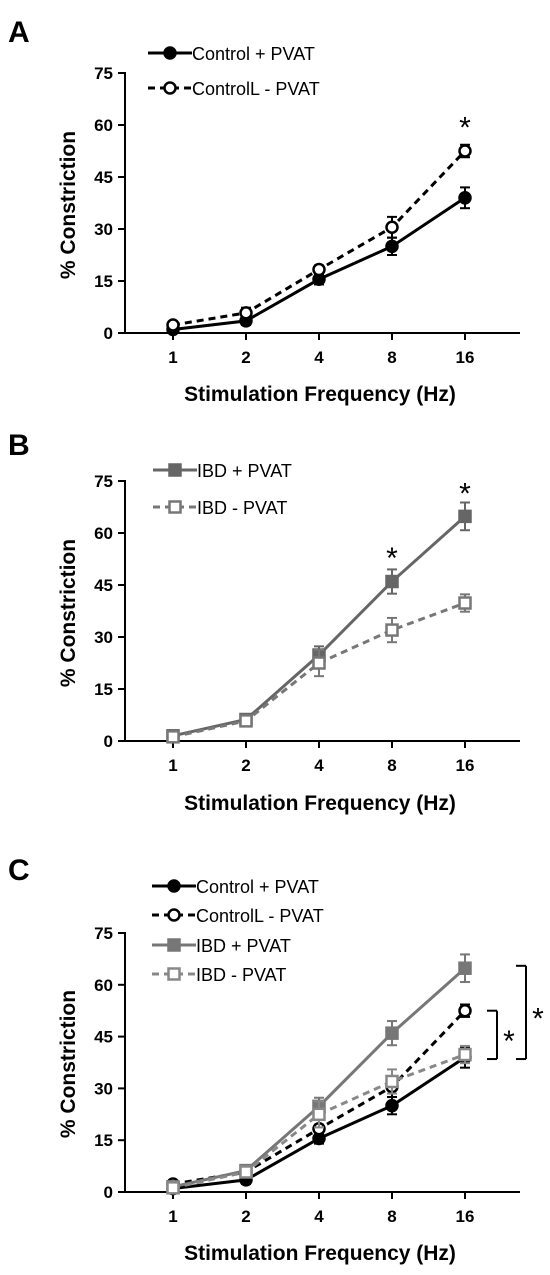 The width and height of the screenshot is (550, 1275). I want to click on panel-b-y-tick-label: 75, so click(103, 481).